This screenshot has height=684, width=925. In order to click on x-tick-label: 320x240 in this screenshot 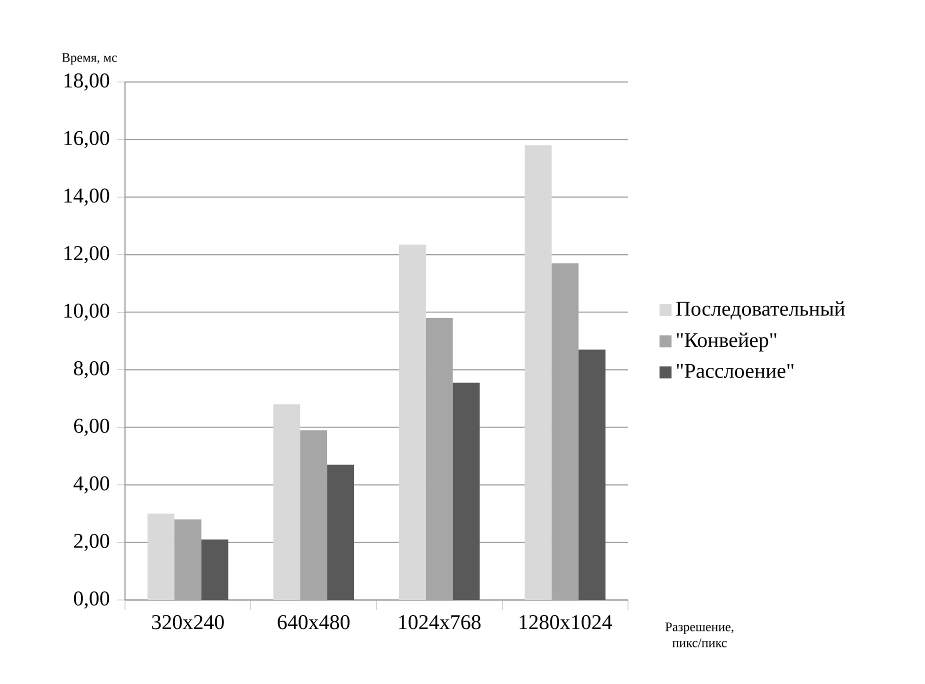, I will do `click(188, 622)`.